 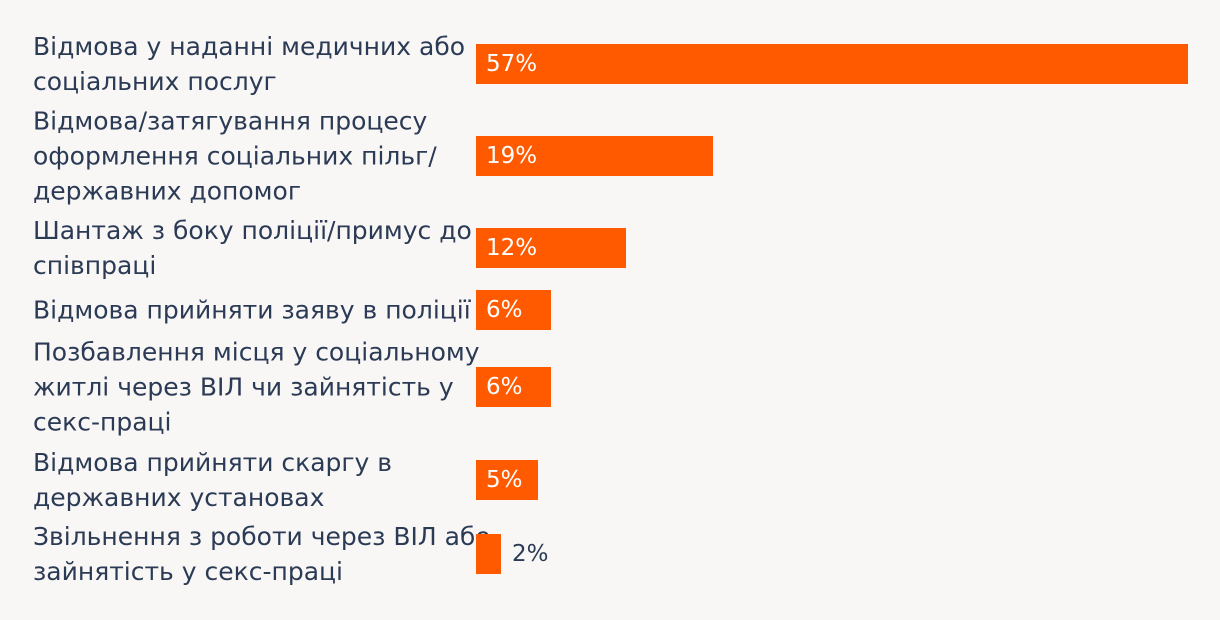 I want to click on category-label-line: Звільнення з роботи через ВІЛ або, so click(x=262, y=536).